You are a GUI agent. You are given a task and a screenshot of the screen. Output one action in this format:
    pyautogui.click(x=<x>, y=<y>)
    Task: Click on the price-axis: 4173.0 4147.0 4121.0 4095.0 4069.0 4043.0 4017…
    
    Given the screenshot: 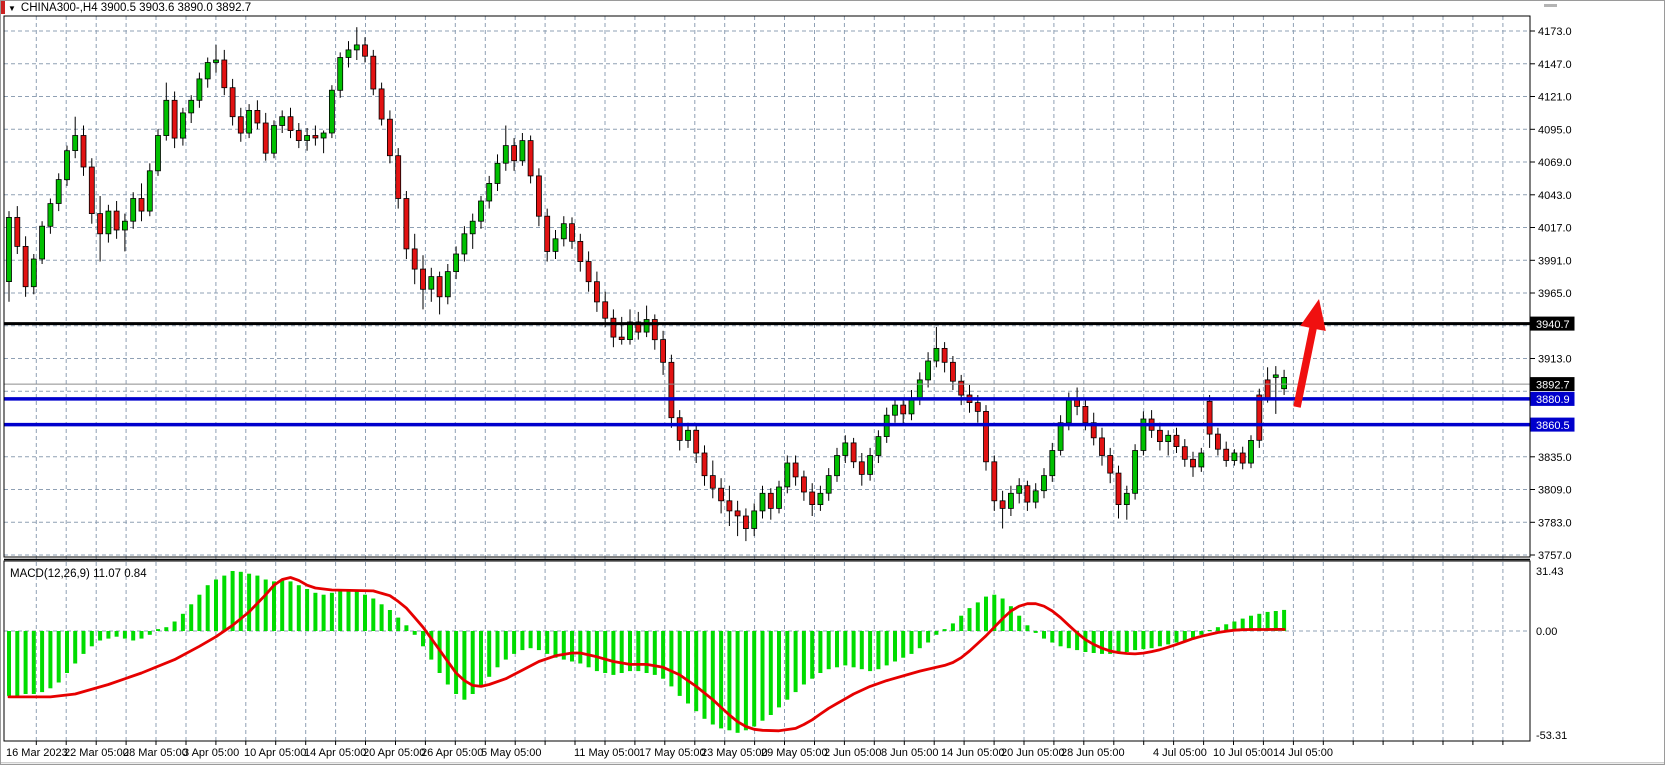 What is the action you would take?
    pyautogui.click(x=1552, y=294)
    